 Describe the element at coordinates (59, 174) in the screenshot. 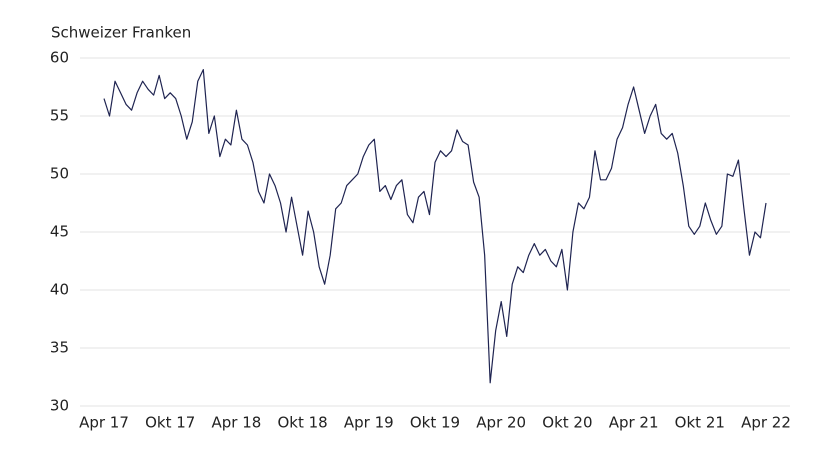

I see `y-tick-label: 50` at that location.